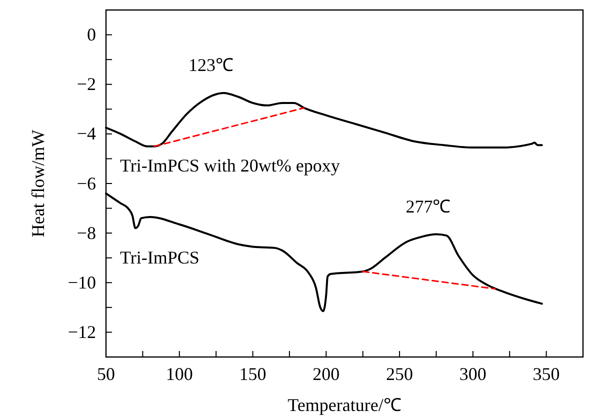 This screenshot has height=419, width=611. I want to click on y-tick-label: −4, so click(86, 134).